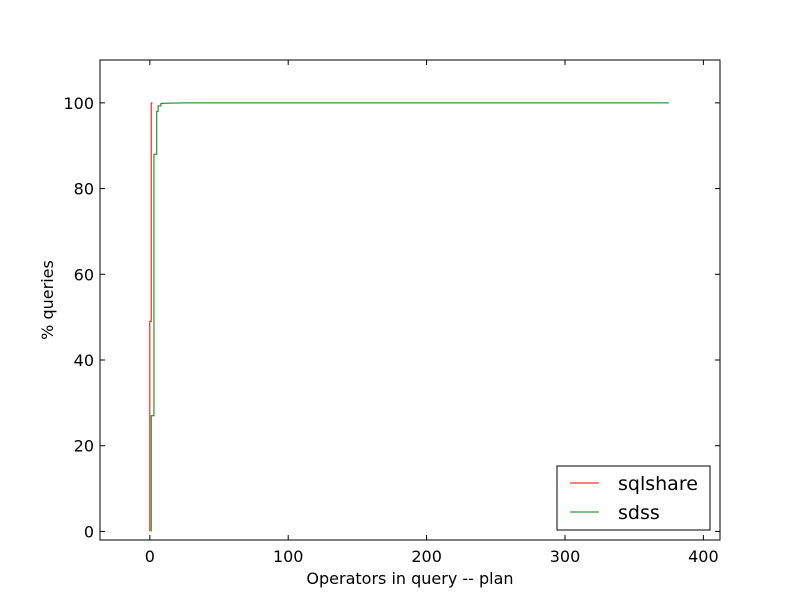  What do you see at coordinates (288, 556) in the screenshot?
I see `x-tick-label: 100` at bounding box center [288, 556].